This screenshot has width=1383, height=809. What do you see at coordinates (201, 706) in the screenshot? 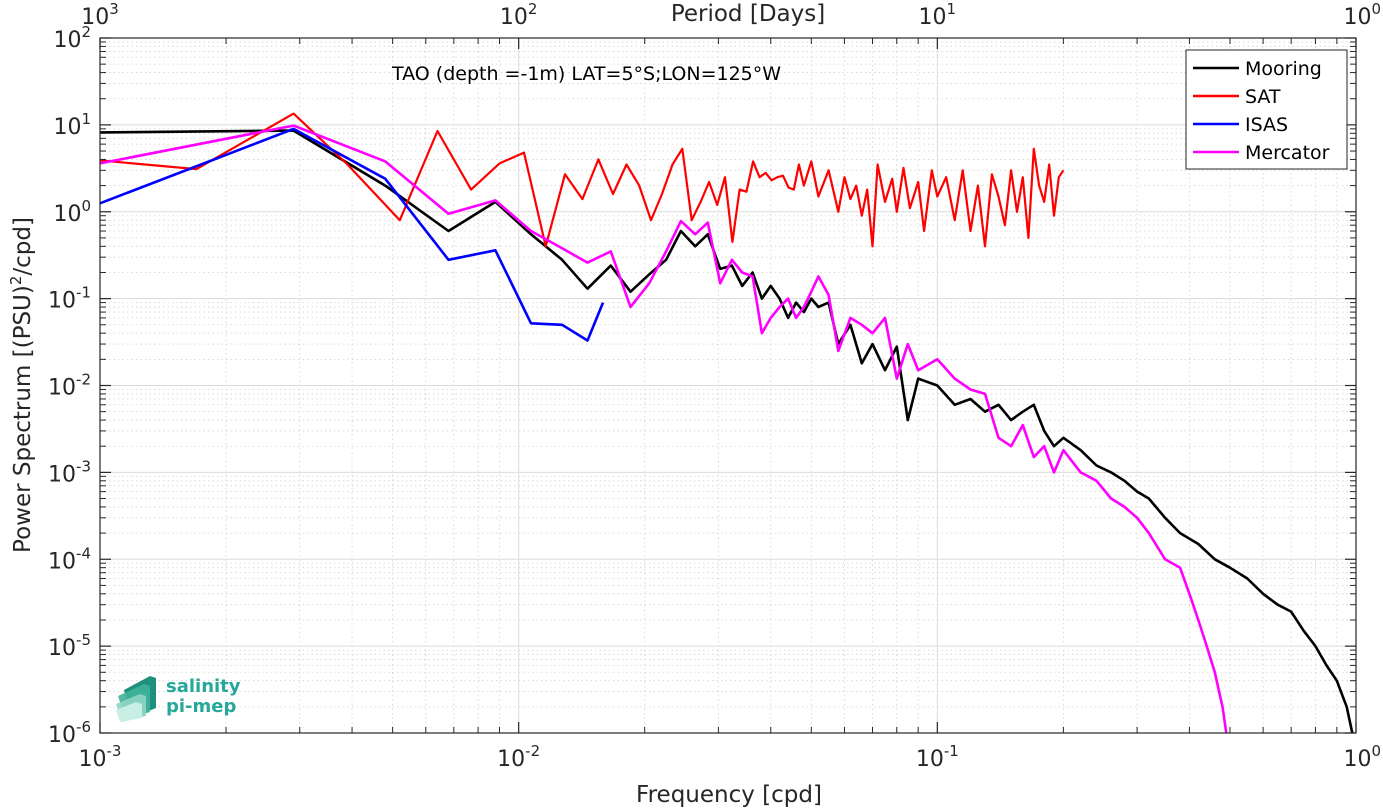
I see `logo-text-pi-mep: pi-mep` at bounding box center [201, 706].